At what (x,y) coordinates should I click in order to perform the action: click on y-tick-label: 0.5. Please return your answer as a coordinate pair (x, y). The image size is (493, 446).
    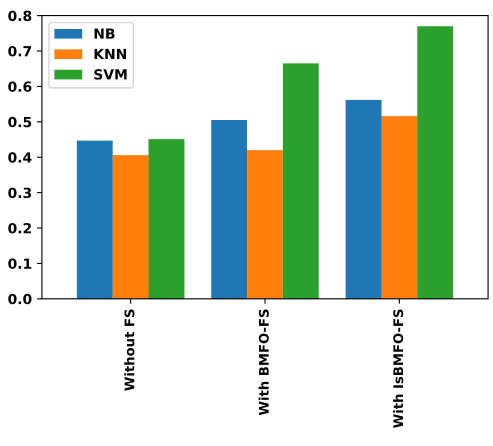
    Looking at the image, I should click on (20, 122).